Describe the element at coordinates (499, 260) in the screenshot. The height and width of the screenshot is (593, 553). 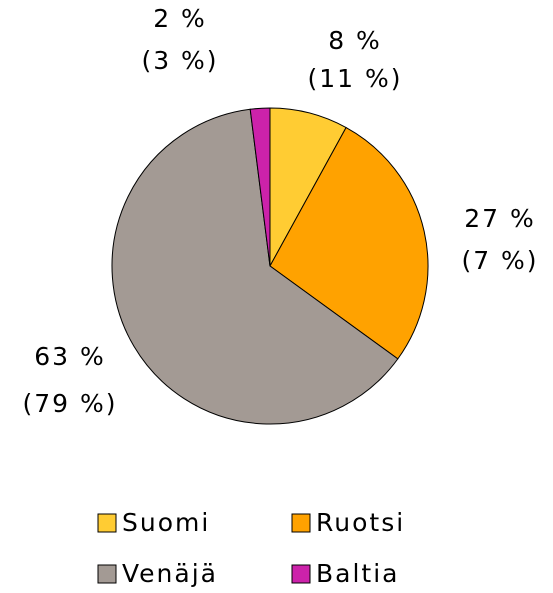
I see `secondary-label: (7 %)` at that location.